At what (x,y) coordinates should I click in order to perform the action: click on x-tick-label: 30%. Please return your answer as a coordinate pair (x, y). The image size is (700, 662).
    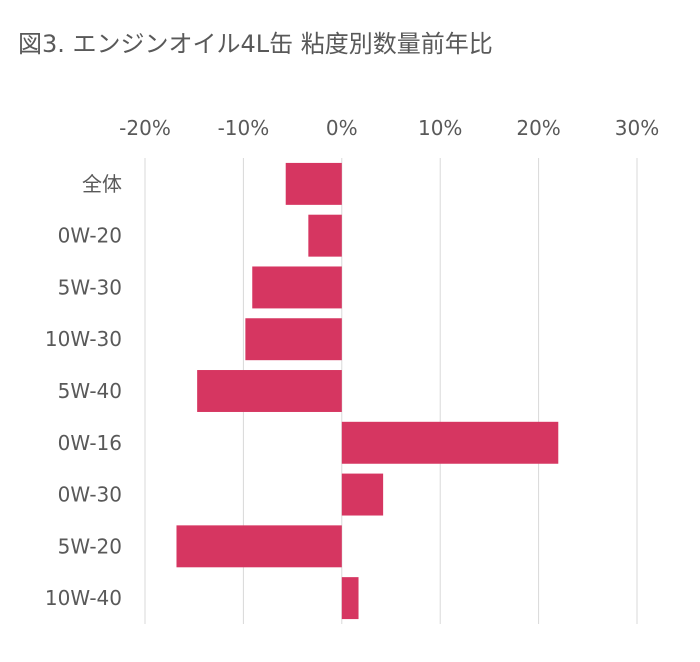
    Looking at the image, I should click on (637, 128).